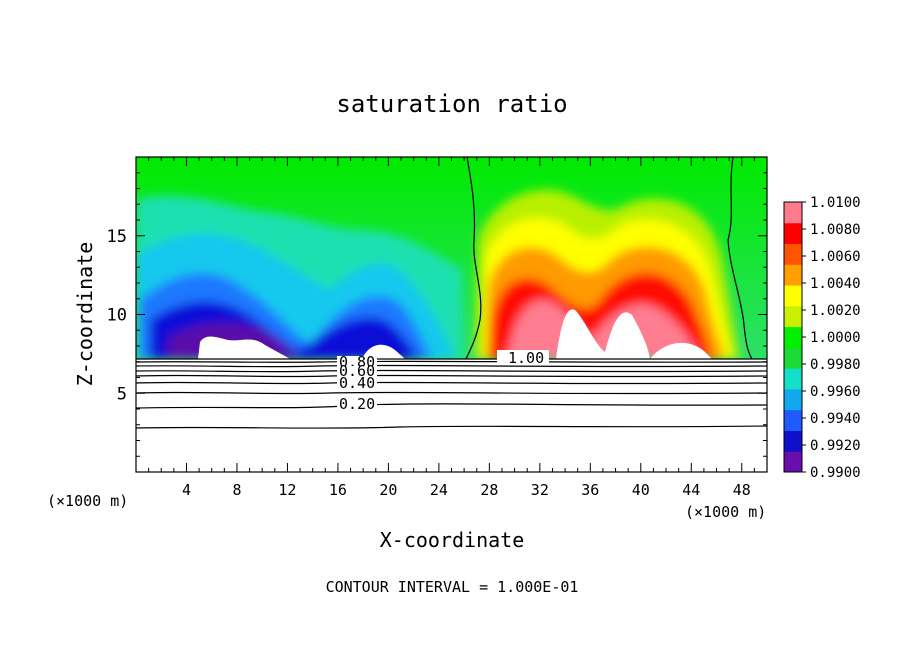 The image size is (904, 654). Describe the element at coordinates (607, 274) in the screenshot. I see `field-supersaturated-region` at that location.